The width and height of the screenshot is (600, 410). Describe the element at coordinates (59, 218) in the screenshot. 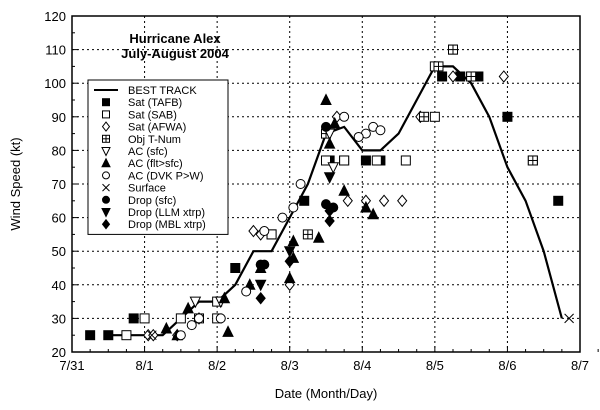

I see `y-tick-label: 60` at that location.